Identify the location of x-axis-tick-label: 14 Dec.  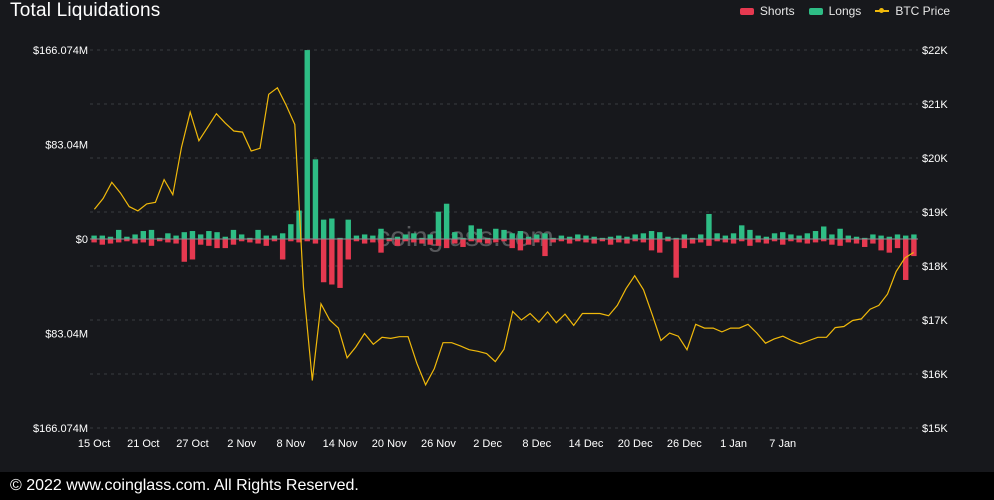
(586, 444).